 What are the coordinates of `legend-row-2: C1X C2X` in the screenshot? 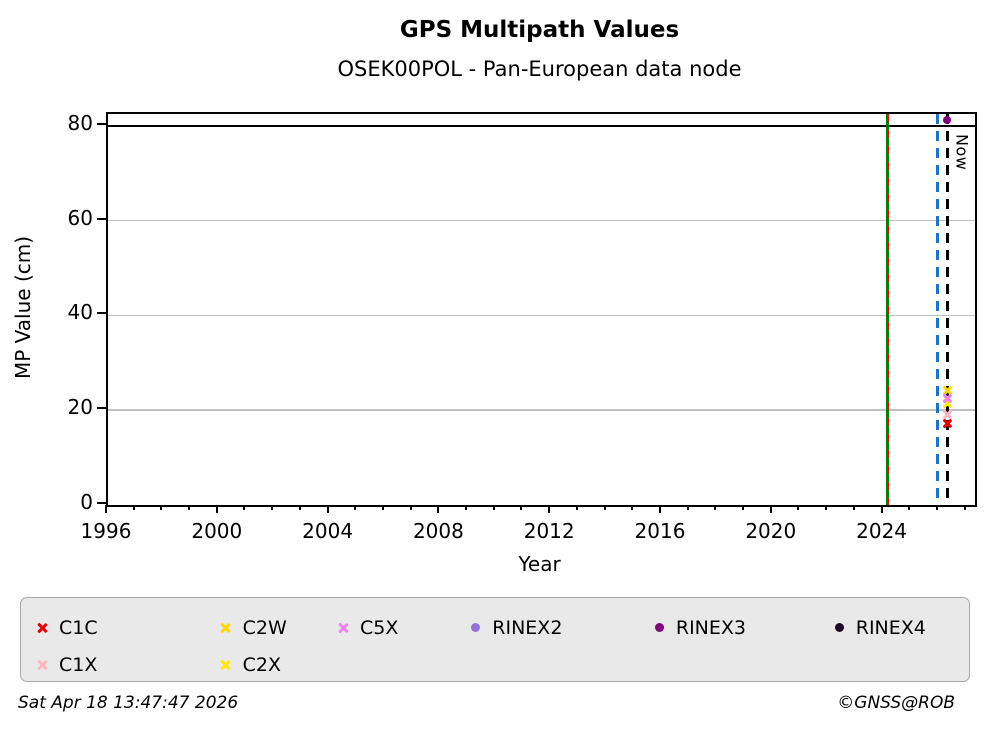 It's located at (503, 664).